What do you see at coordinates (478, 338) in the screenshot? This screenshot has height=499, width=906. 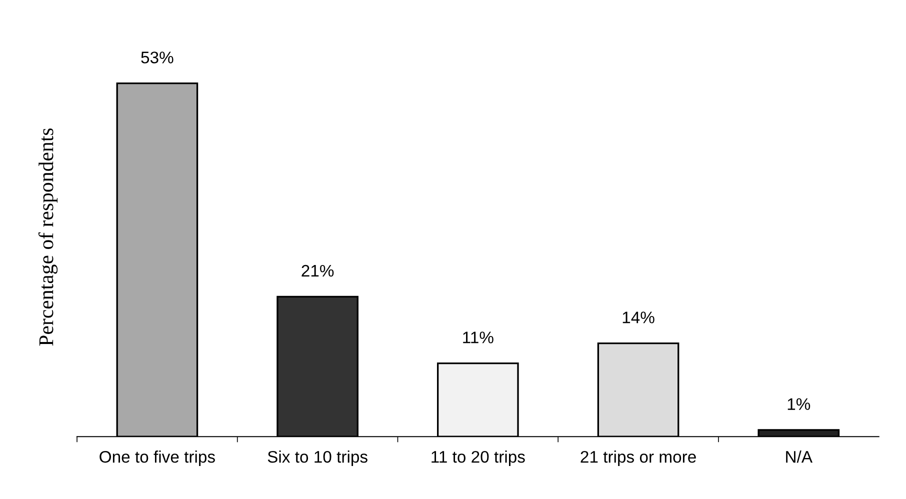 I see `data-label: 11%` at bounding box center [478, 338].